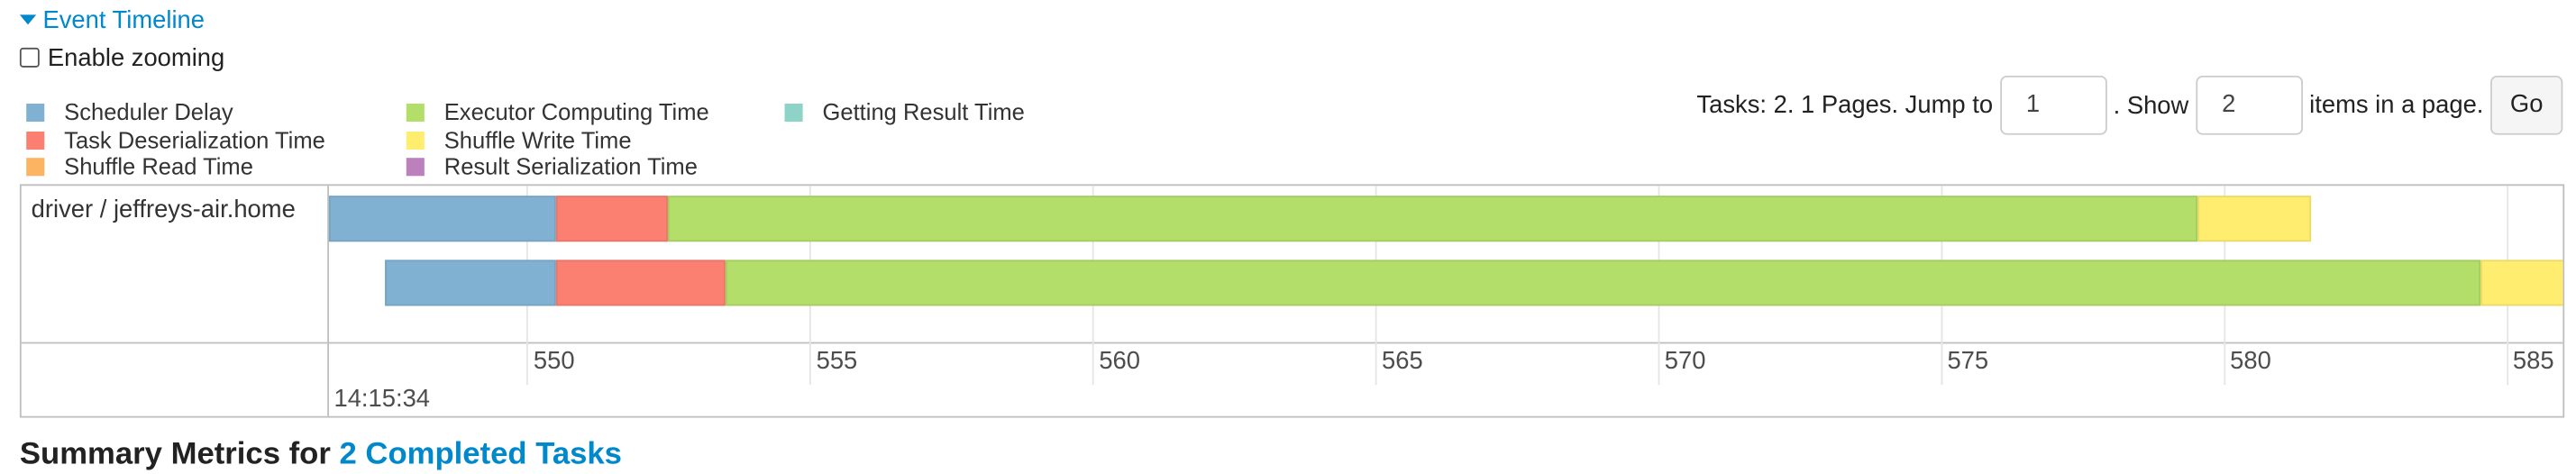 Image resolution: width=2576 pixels, height=474 pixels. I want to click on timeline-start-label: 14:15:34, so click(382, 399).